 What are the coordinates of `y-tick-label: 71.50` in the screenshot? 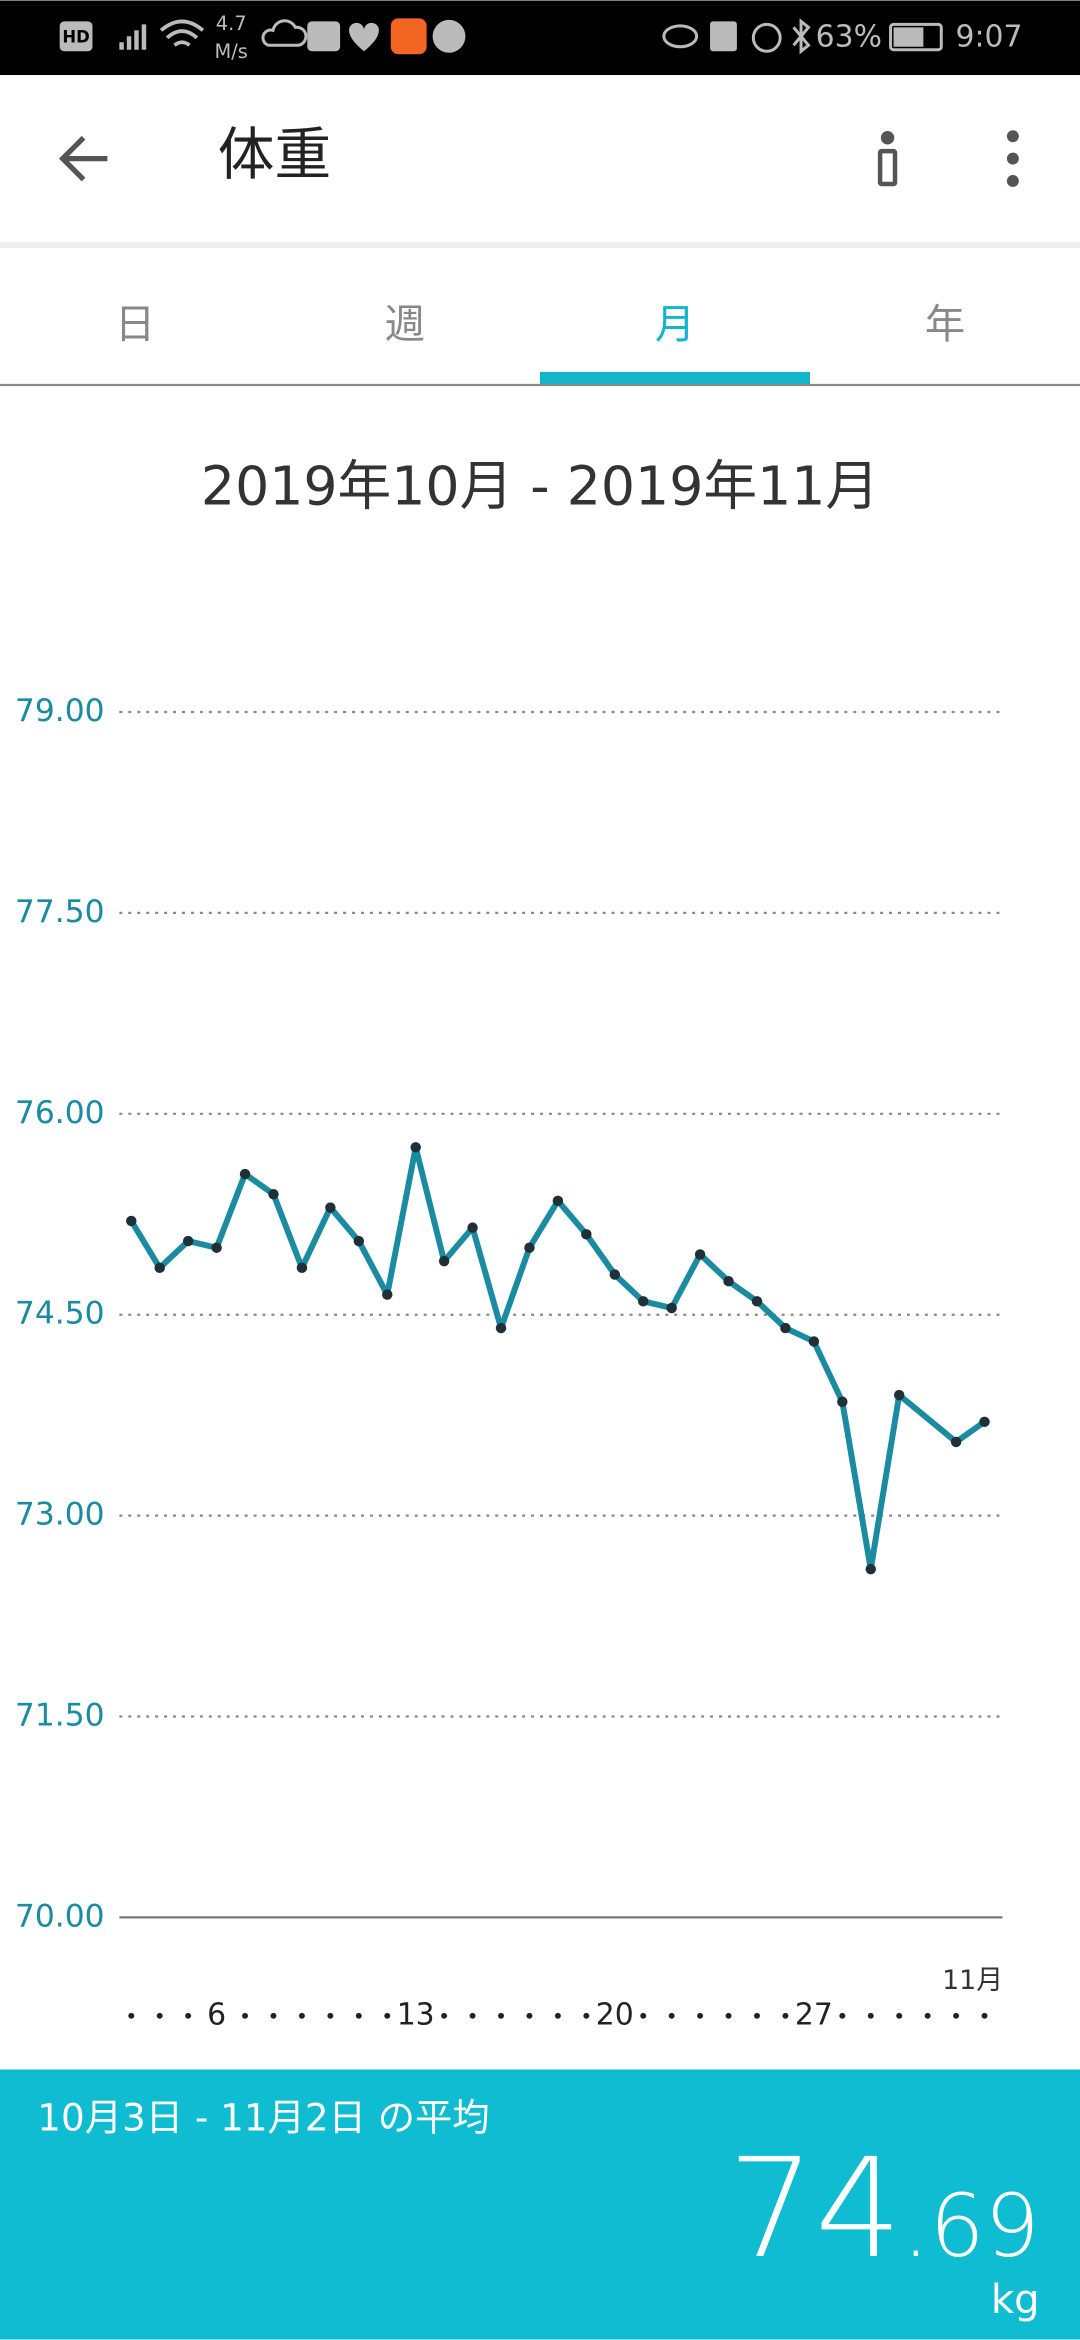 It's located at (60, 1715).